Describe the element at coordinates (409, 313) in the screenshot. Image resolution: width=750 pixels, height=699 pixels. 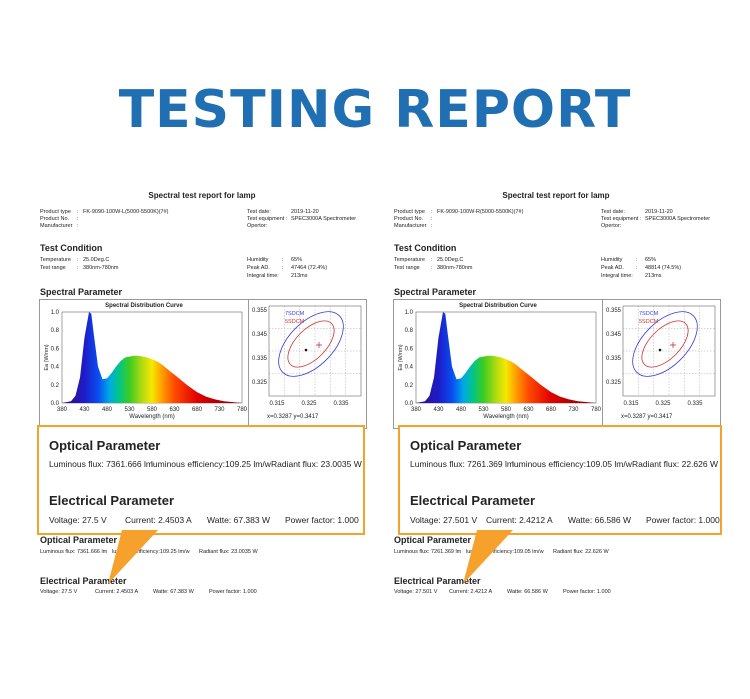
I see `y-tick-label: 1.0` at that location.